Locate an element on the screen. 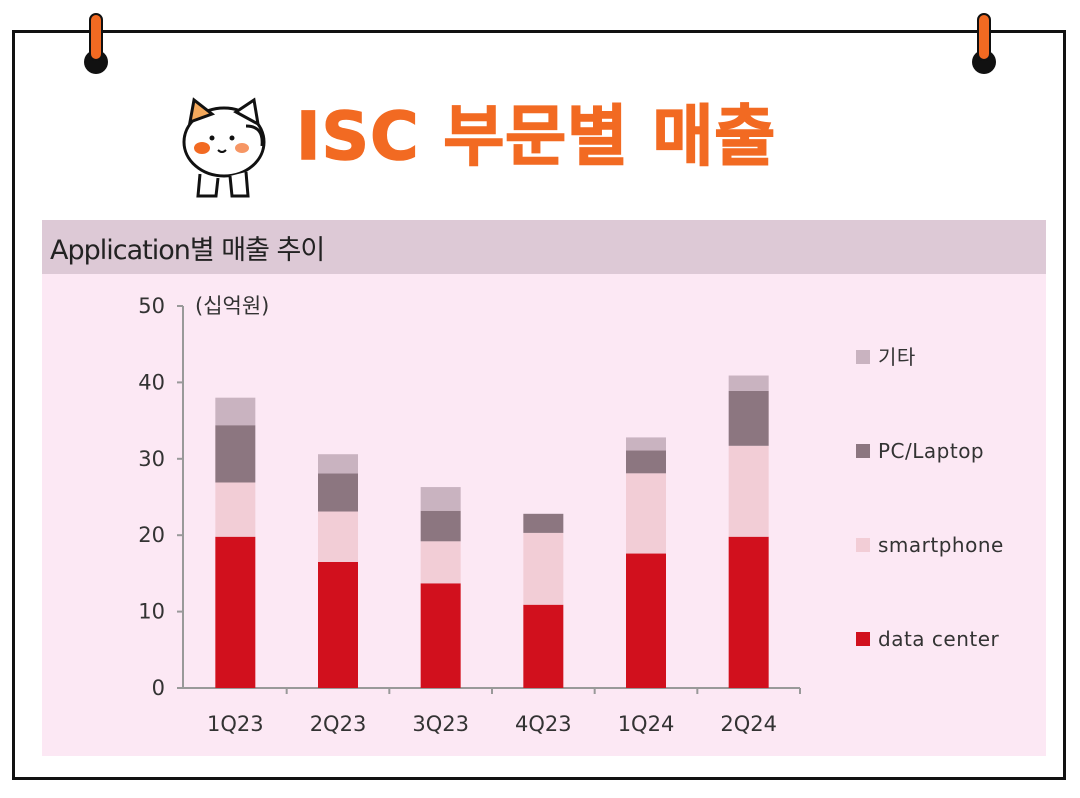  legend-label: smartphone is located at coordinates (941, 545).